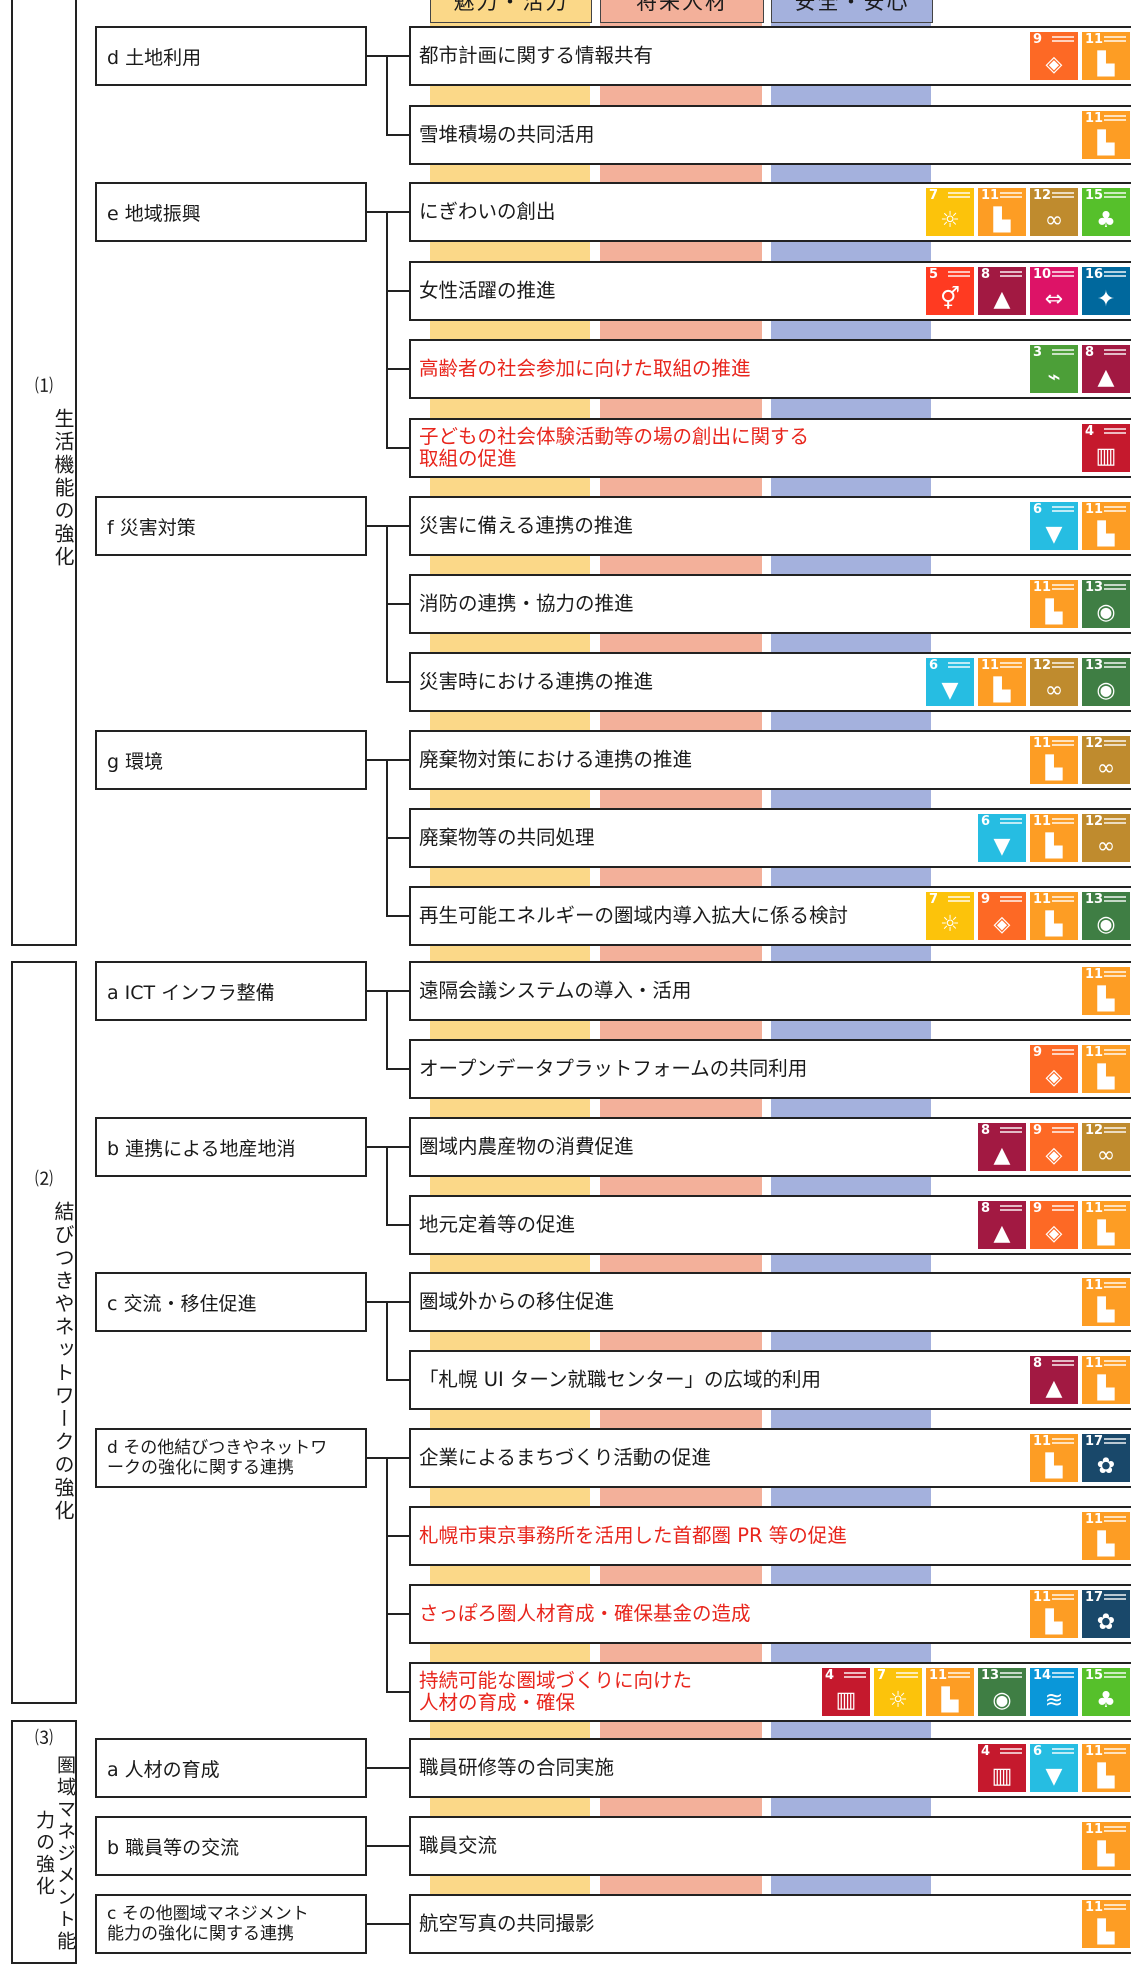 Image resolution: width=1131 pixels, height=1964 pixels. Describe the element at coordinates (614, 447) in the screenshot. I see `measure-label: 子どもの社会体験活動等の場の創出に関する 取組の促進` at that location.